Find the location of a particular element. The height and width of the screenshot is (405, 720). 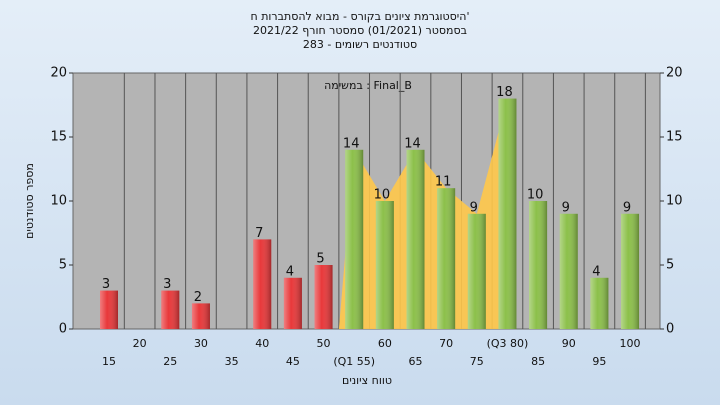

y2-tick-label: 0 is located at coordinates (670, 329).